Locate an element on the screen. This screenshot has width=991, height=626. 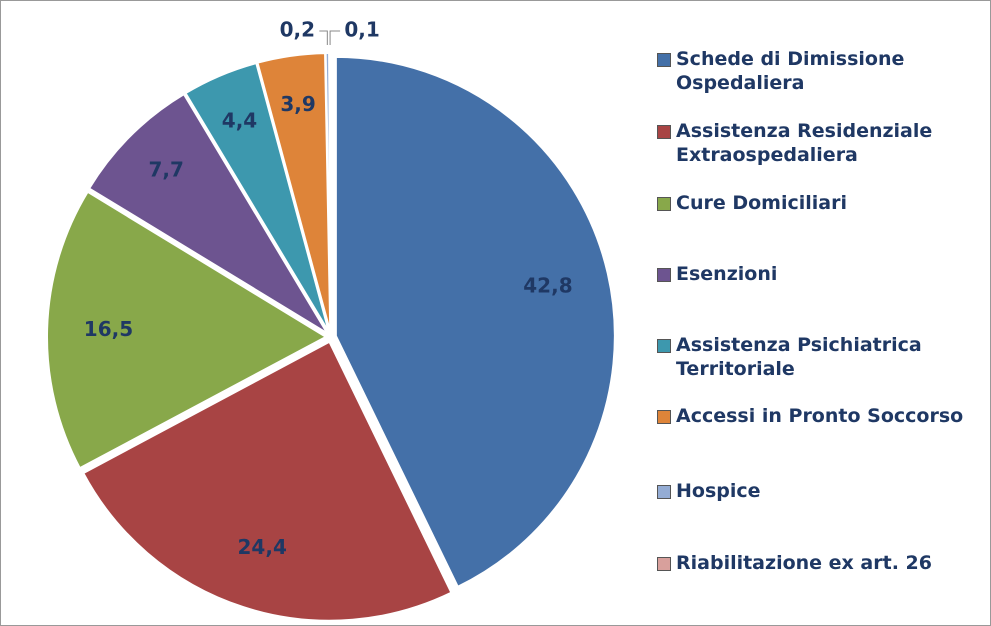
legend-item: Assistenza Residenziale Extraospedaliera is located at coordinates (817, 143).